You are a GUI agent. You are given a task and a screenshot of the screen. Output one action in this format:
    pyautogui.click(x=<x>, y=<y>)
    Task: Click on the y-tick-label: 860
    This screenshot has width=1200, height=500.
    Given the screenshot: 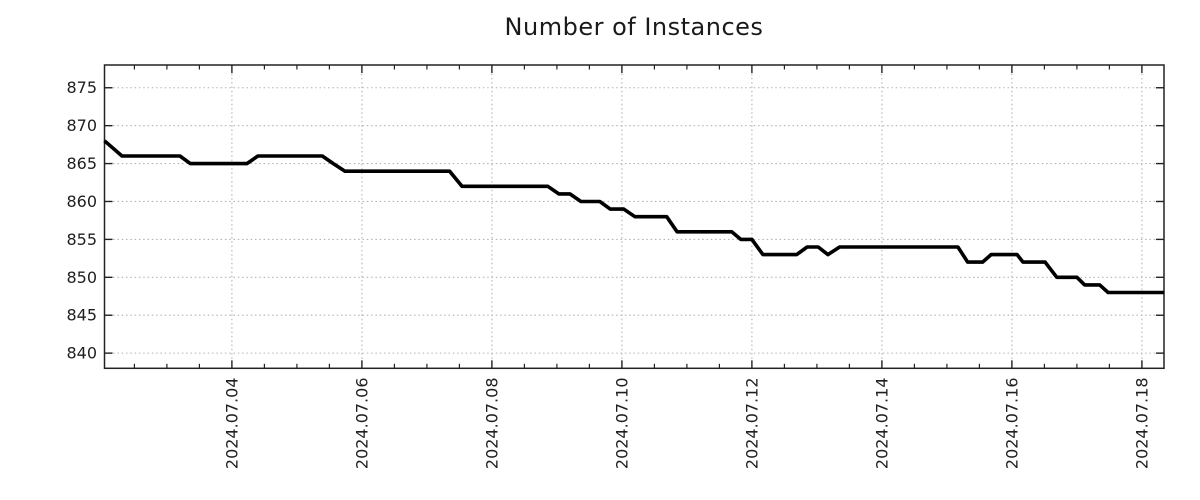 What is the action you would take?
    pyautogui.click(x=81, y=201)
    